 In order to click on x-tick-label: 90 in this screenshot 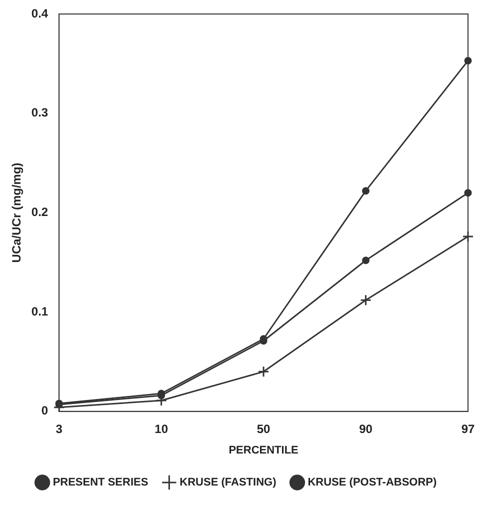, I will do `click(366, 429)`.